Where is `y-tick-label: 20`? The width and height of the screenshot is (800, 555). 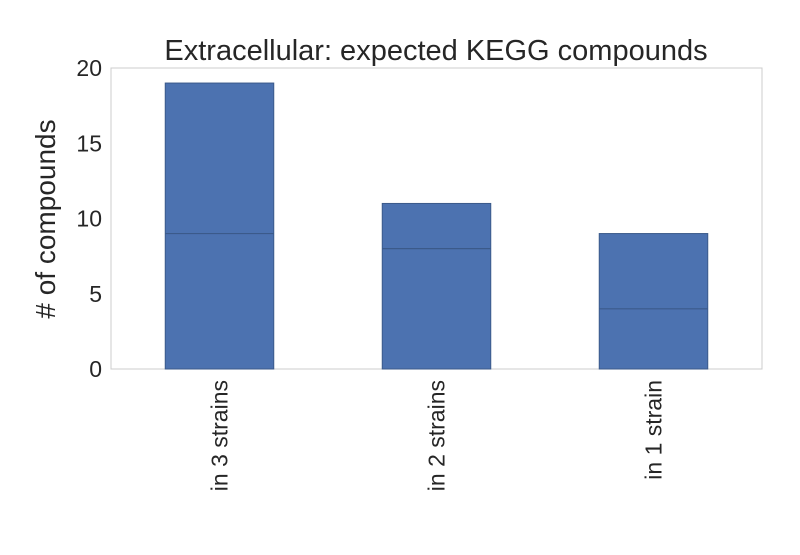
y-tick-label: 20 is located at coordinates (89, 68).